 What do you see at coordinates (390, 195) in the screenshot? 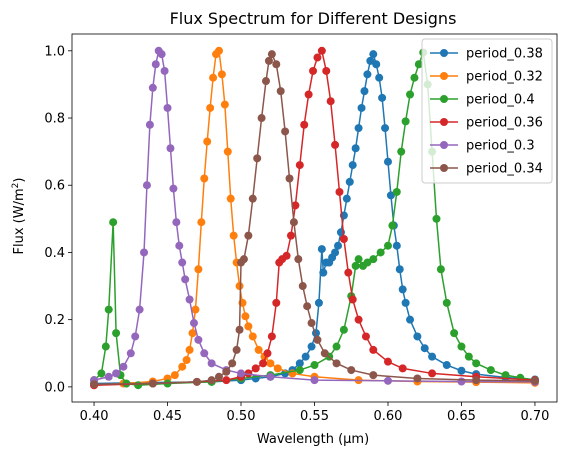
I see `data-point-period_0.38-37` at bounding box center [390, 195].